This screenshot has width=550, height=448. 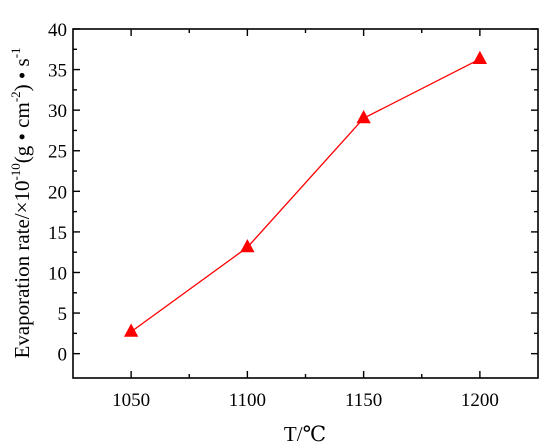 I want to click on y-tick-label: 5, so click(x=63, y=314).